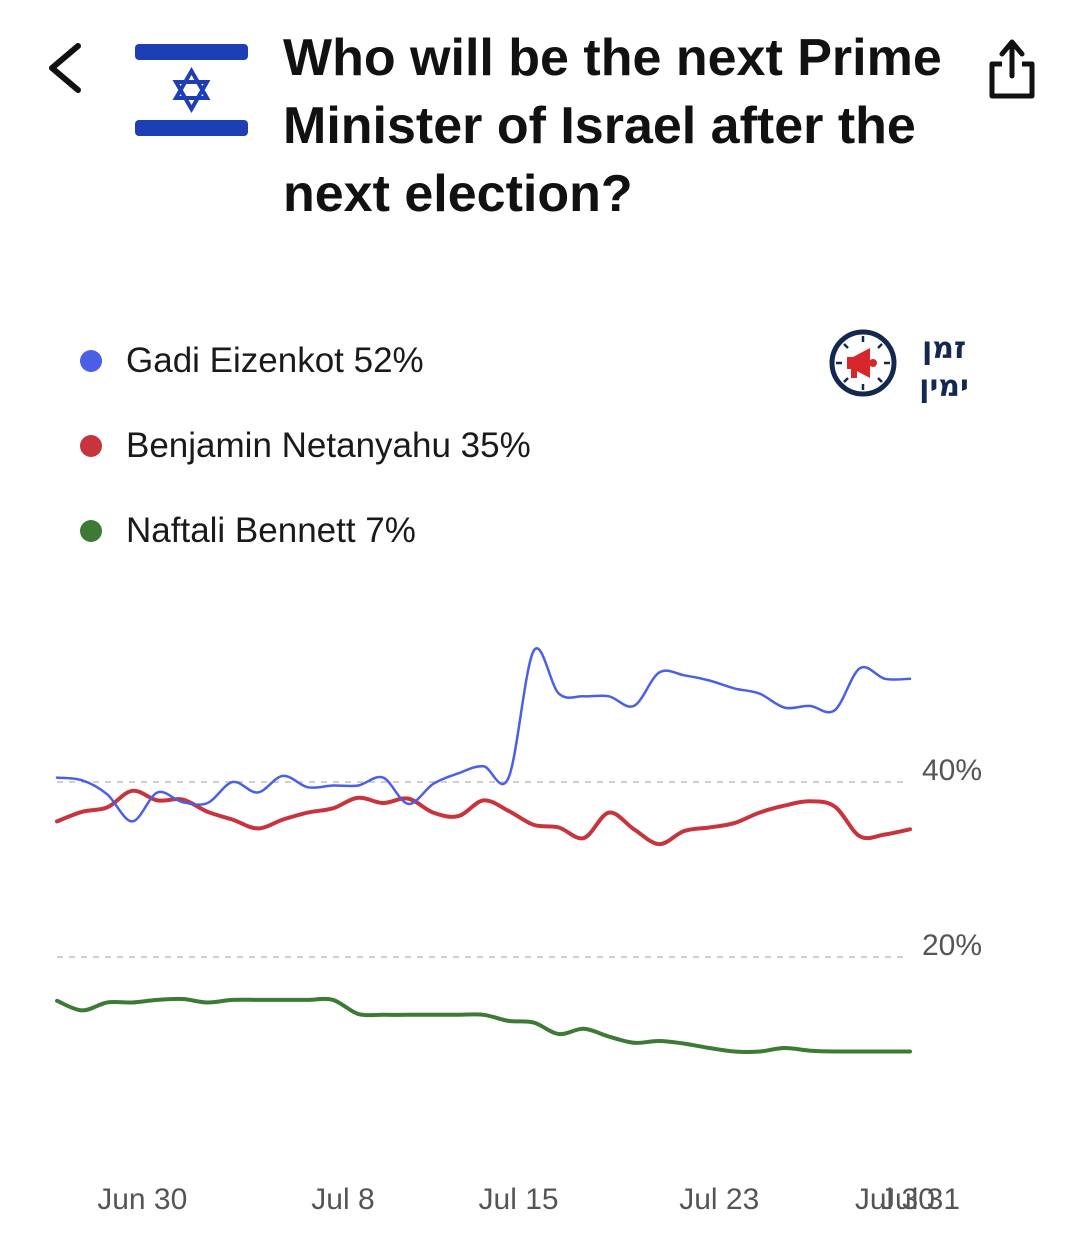 Image resolution: width=1080 pixels, height=1249 pixels. What do you see at coordinates (952, 945) in the screenshot?
I see `y-tick-label: 20%` at bounding box center [952, 945].